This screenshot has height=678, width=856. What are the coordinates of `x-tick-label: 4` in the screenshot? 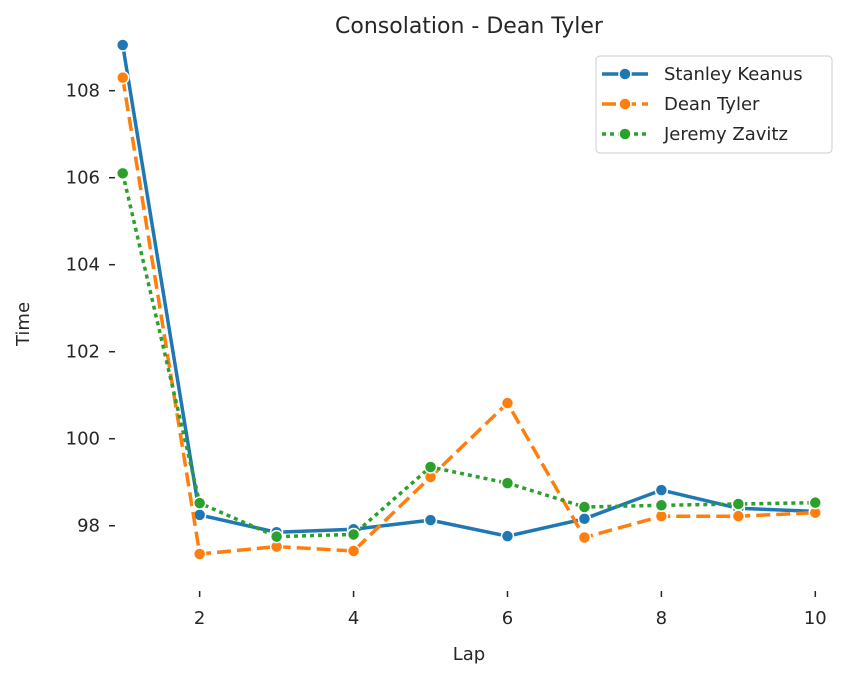 It's located at (353, 618).